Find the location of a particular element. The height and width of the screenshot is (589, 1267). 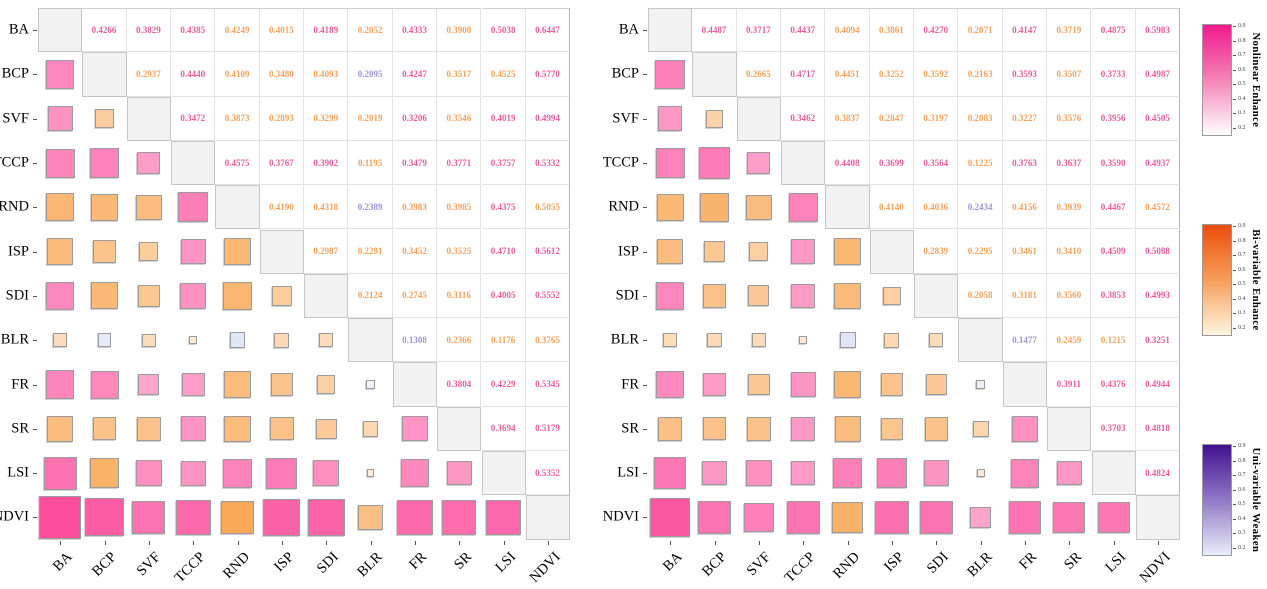

colorbar-tick-label: 0.7 is located at coordinates (1242, 255).